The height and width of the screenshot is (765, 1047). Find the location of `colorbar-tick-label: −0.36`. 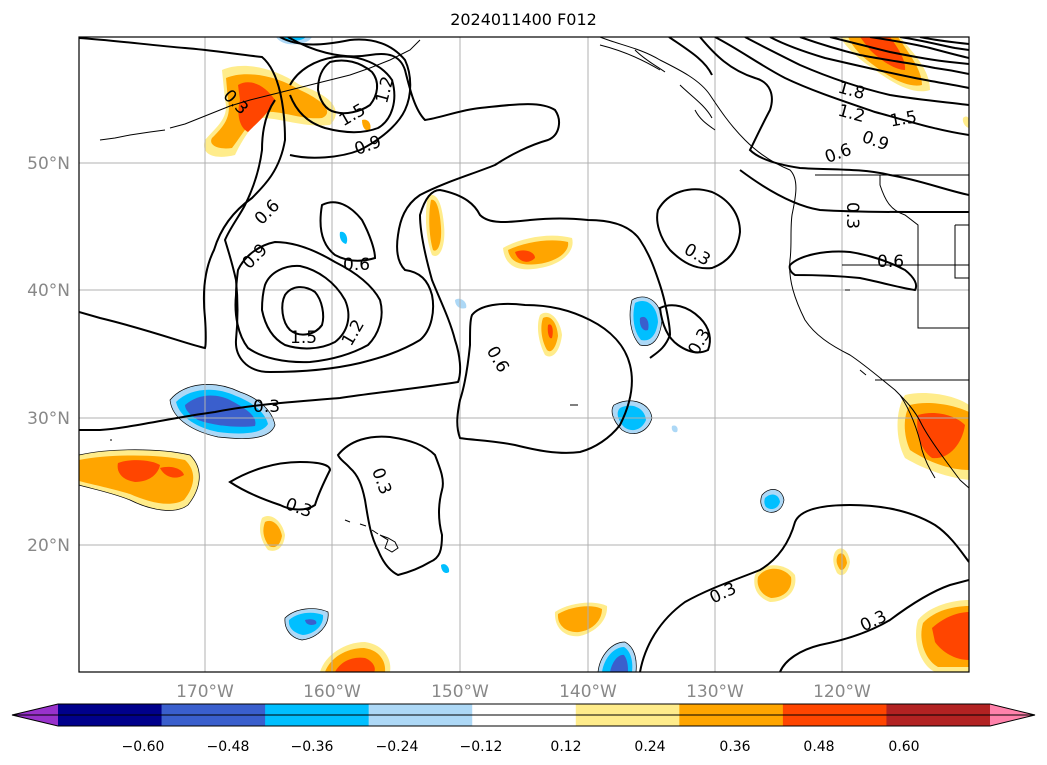

colorbar-tick-label: −0.36 is located at coordinates (312, 747).